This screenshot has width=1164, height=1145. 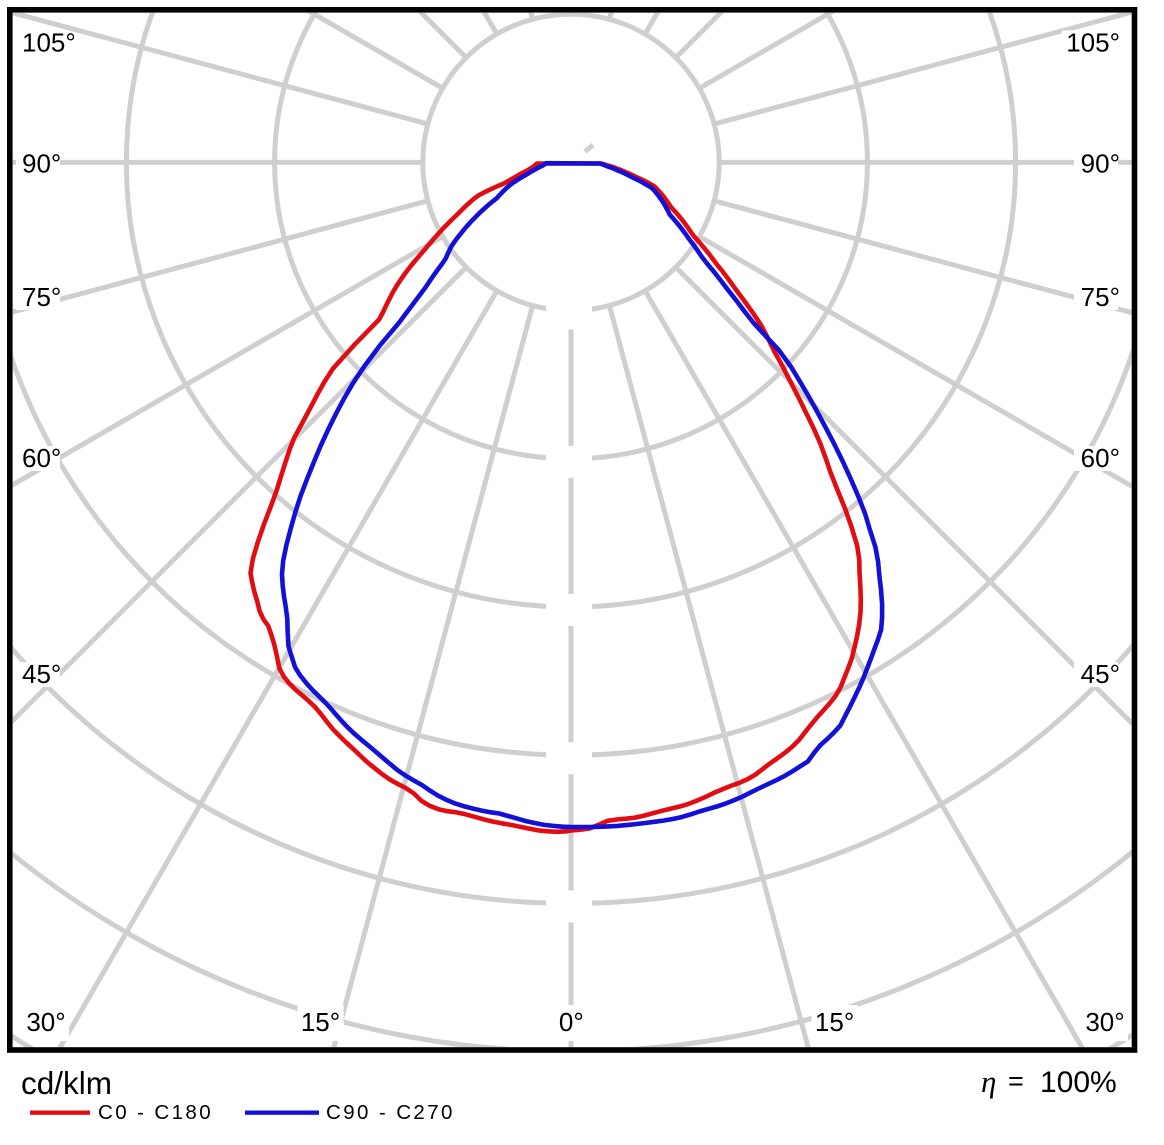 I want to click on svg-text: η, so click(x=988, y=1081).